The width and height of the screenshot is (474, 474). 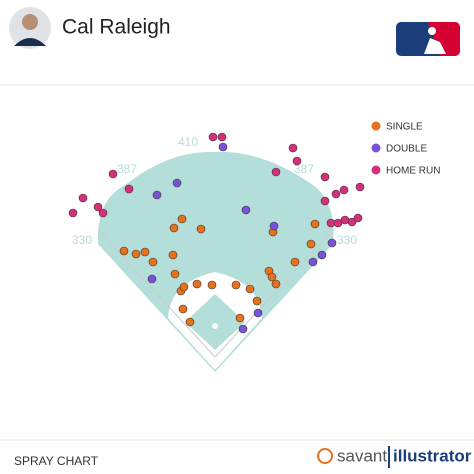 I want to click on legend-label: DOUBLE, so click(x=406, y=149).